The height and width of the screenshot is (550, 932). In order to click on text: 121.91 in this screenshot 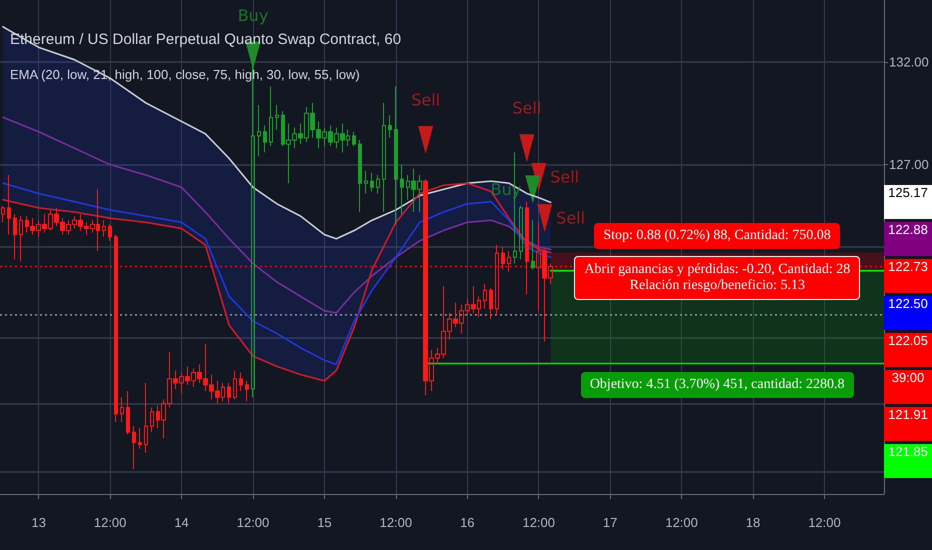, I will do `click(908, 423)`.